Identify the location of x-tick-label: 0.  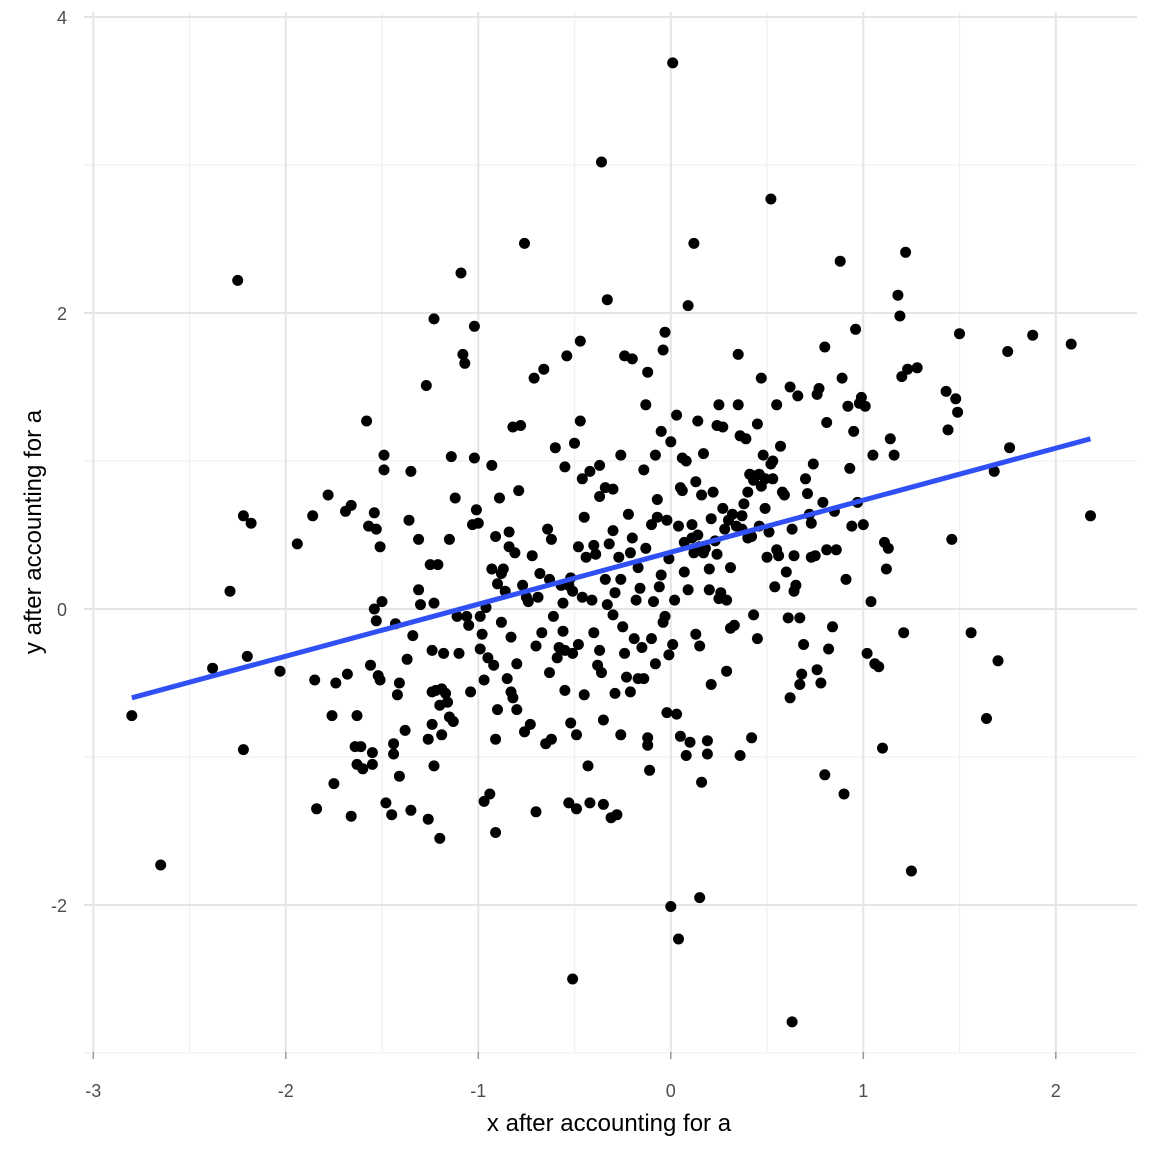
(671, 1091).